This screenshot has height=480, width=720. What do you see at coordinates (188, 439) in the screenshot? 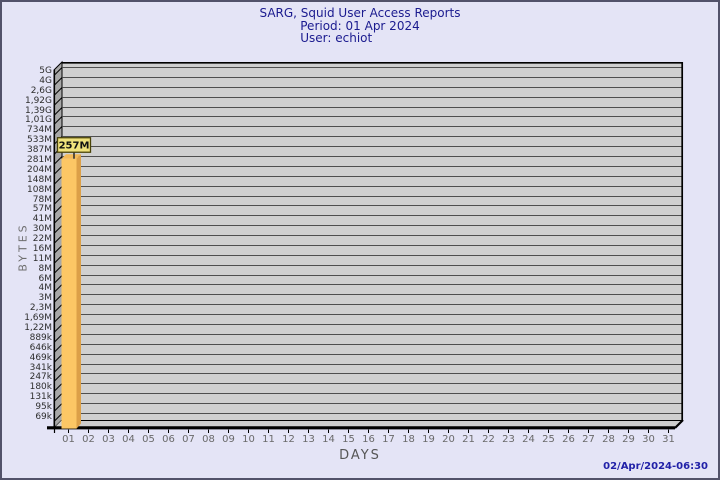
I see `x-tick-label: 07` at bounding box center [188, 439].